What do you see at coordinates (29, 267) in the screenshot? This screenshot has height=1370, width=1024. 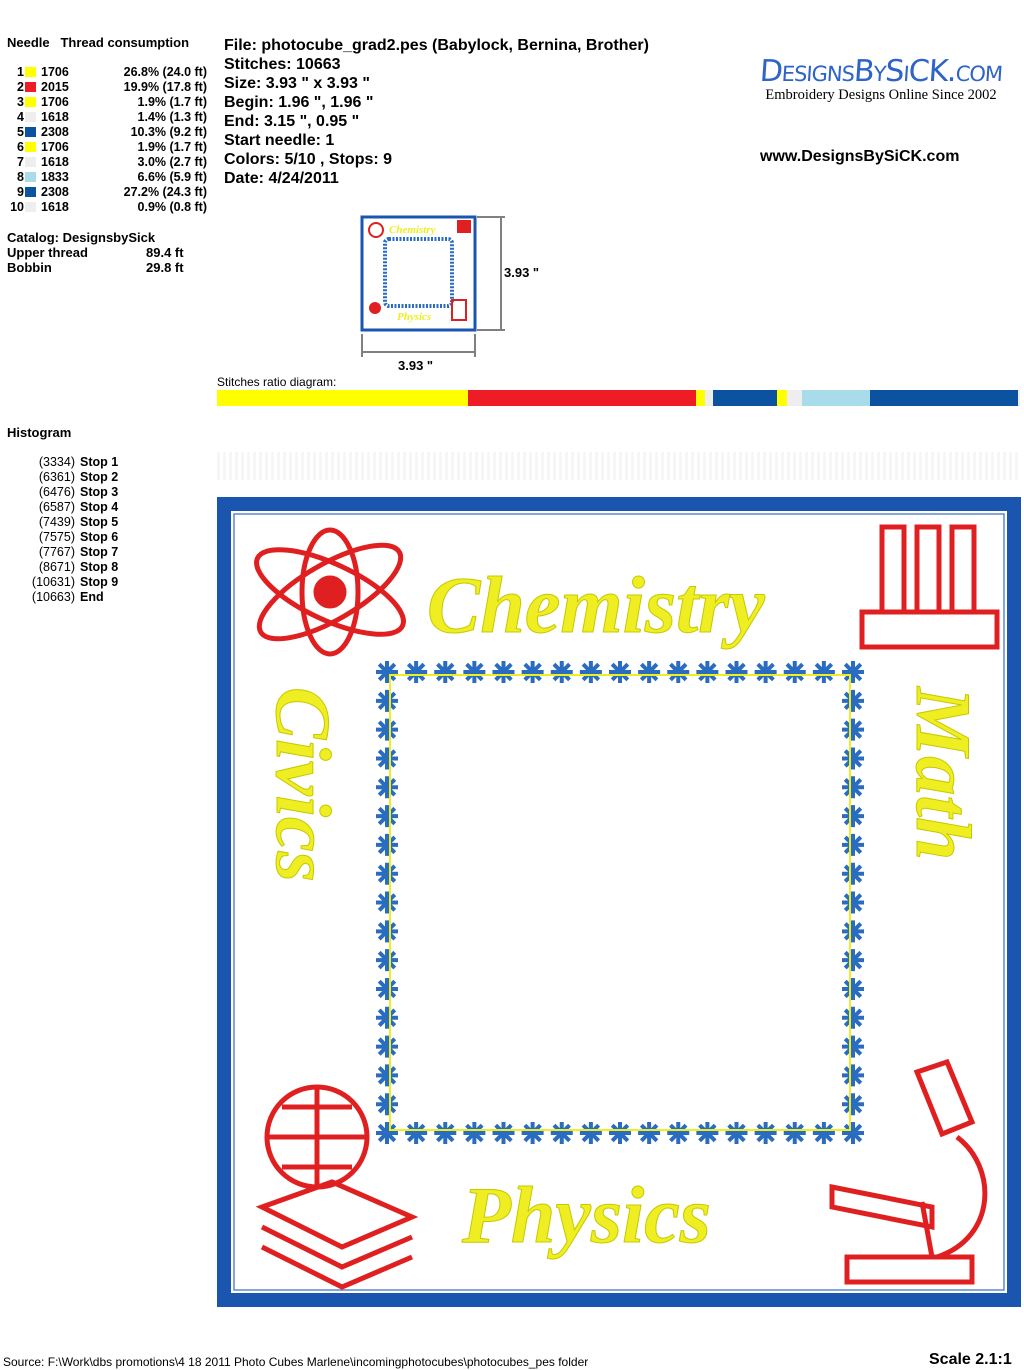 I see `bobbin-label: Bobbin` at bounding box center [29, 267].